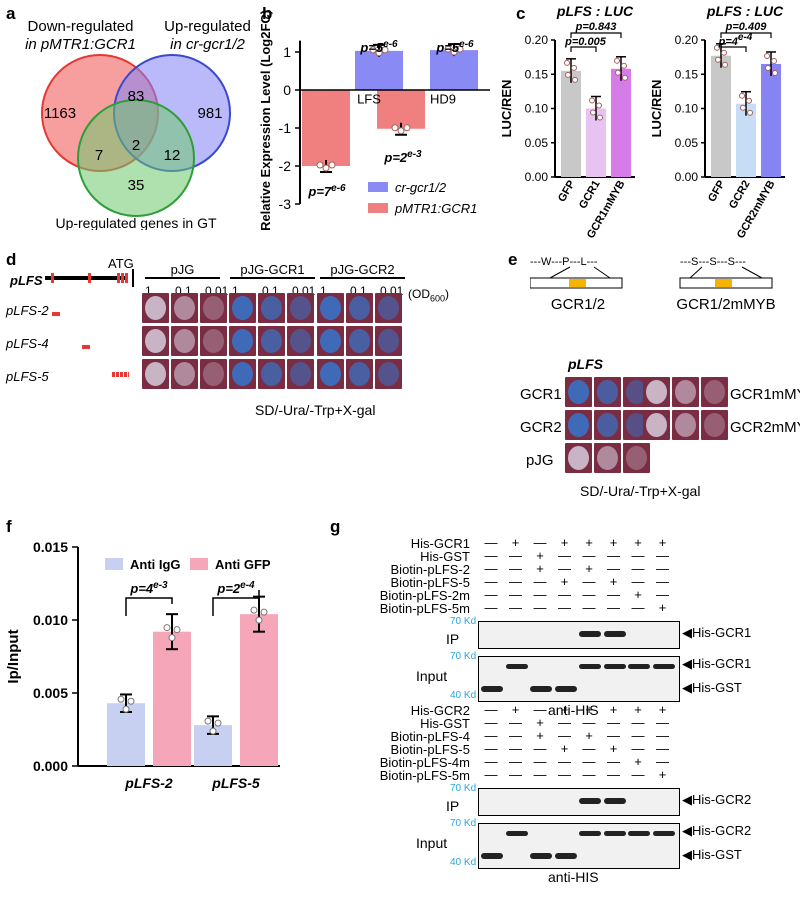 The height and width of the screenshot is (918, 800). What do you see at coordinates (596, 27) in the screenshot?
I see `pval-left-1: p=0.843` at bounding box center [596, 27].